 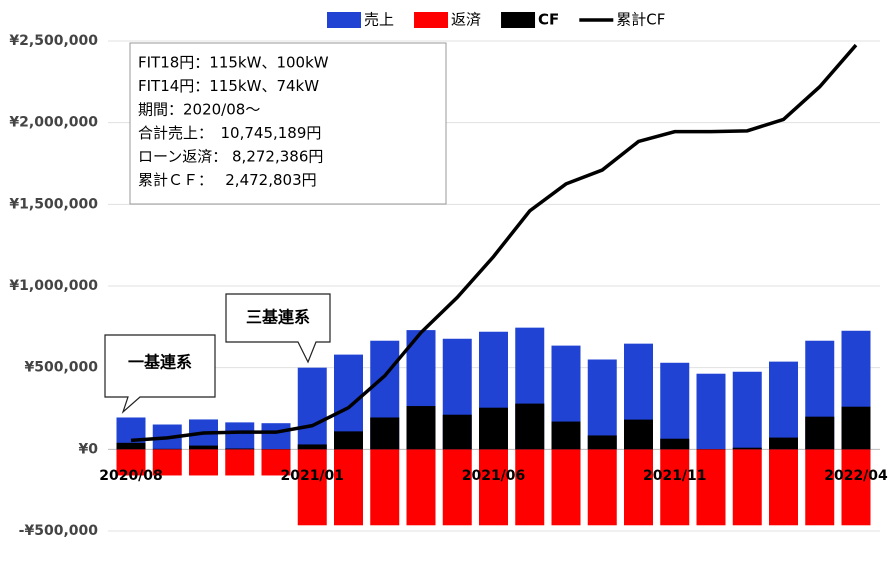 I want to click on y-tick-label: ¥500,000, so click(x=61, y=368).